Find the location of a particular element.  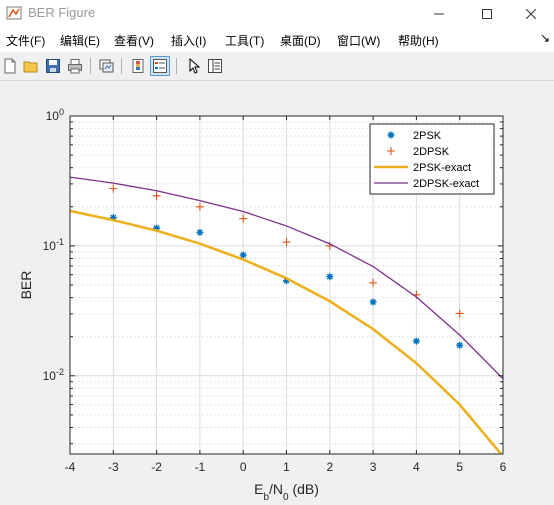

print-button is located at coordinates (75, 66).